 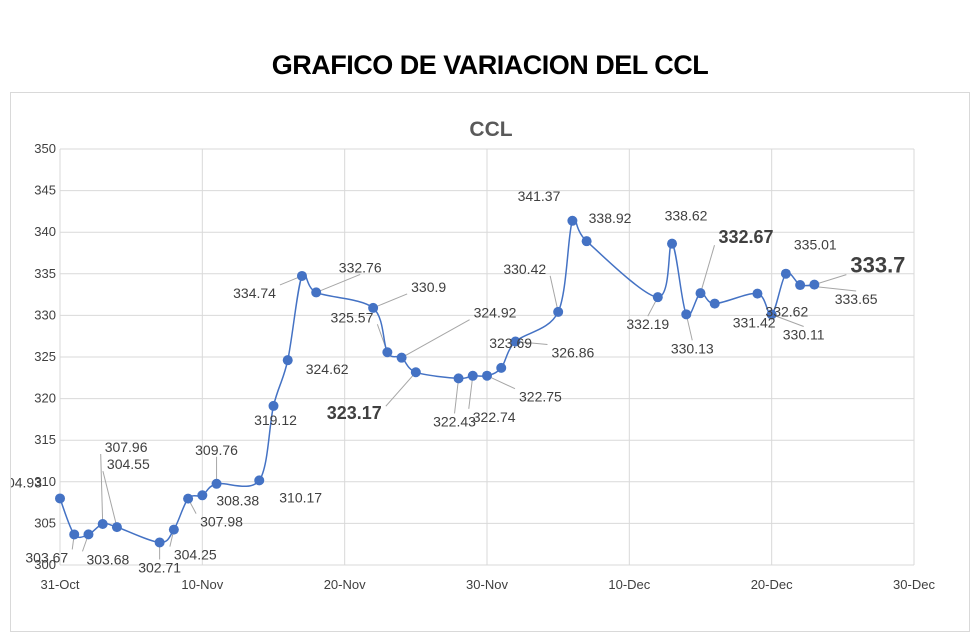 I want to click on y-tick-label: 330, so click(x=45, y=314).